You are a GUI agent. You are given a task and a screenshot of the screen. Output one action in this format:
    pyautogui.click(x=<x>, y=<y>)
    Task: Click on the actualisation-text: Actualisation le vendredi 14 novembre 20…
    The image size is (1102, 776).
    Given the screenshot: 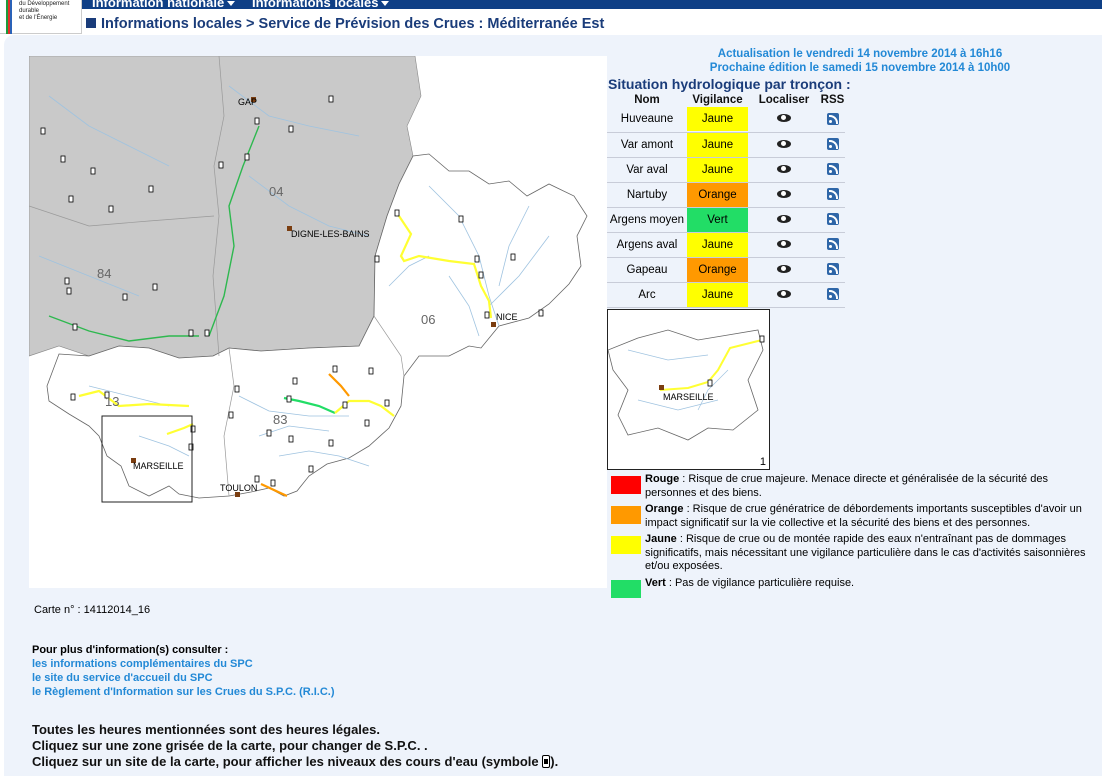 What is the action you would take?
    pyautogui.click(x=860, y=54)
    